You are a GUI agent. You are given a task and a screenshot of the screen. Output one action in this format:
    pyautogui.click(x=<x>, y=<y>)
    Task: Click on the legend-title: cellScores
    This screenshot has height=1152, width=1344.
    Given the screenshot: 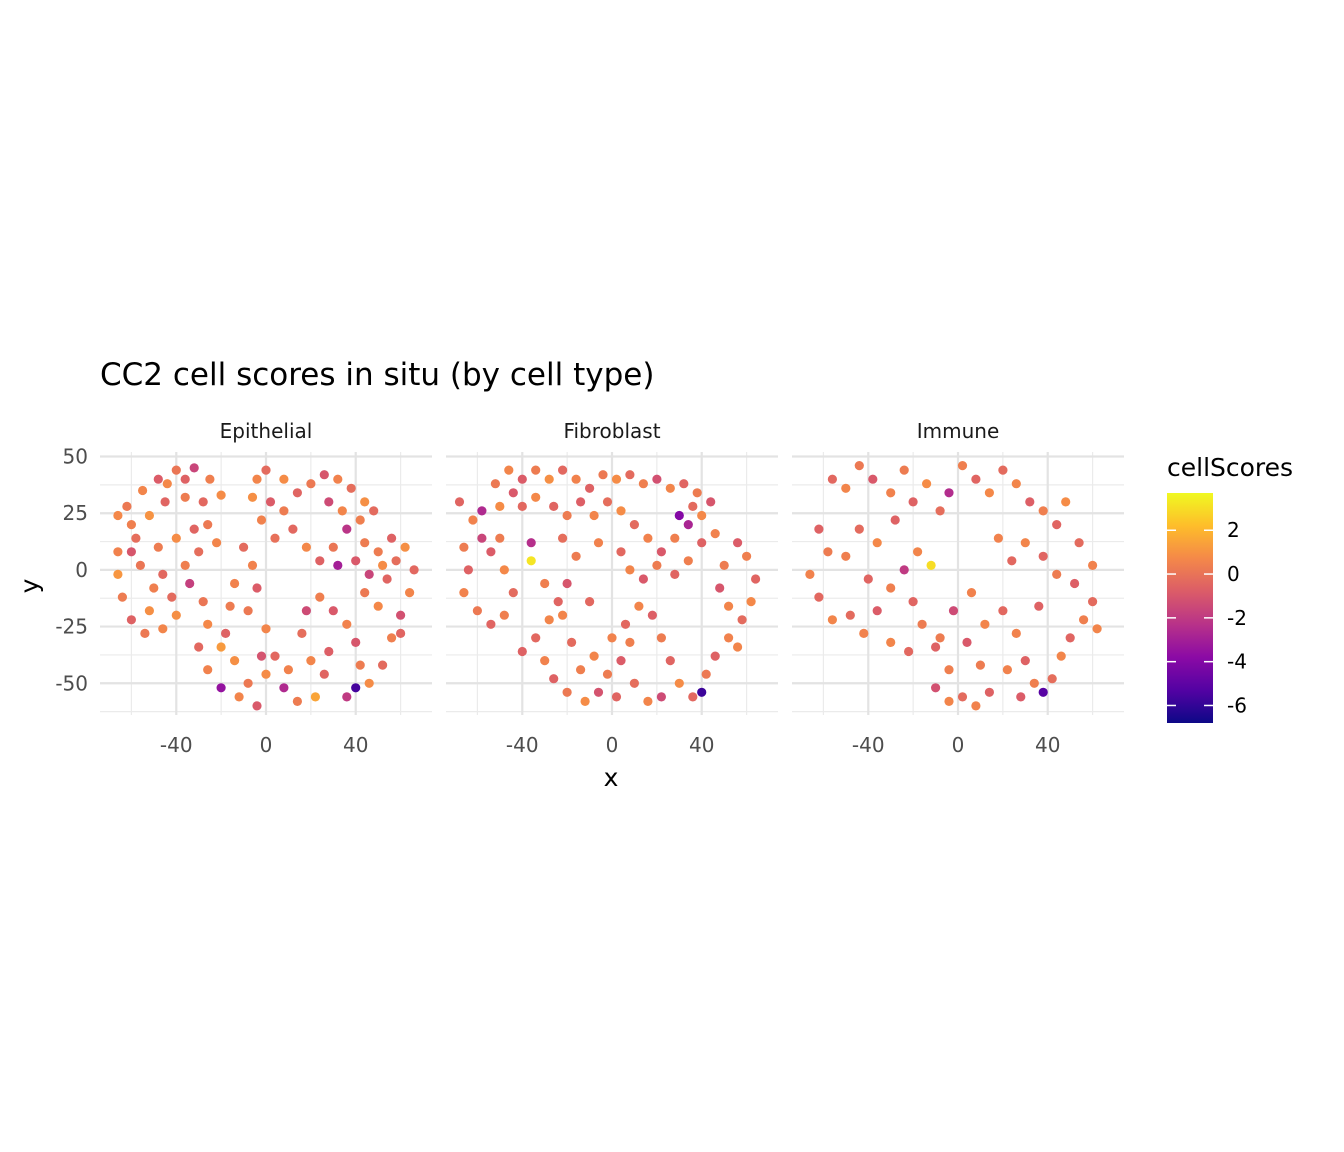 What is the action you would take?
    pyautogui.click(x=1230, y=467)
    